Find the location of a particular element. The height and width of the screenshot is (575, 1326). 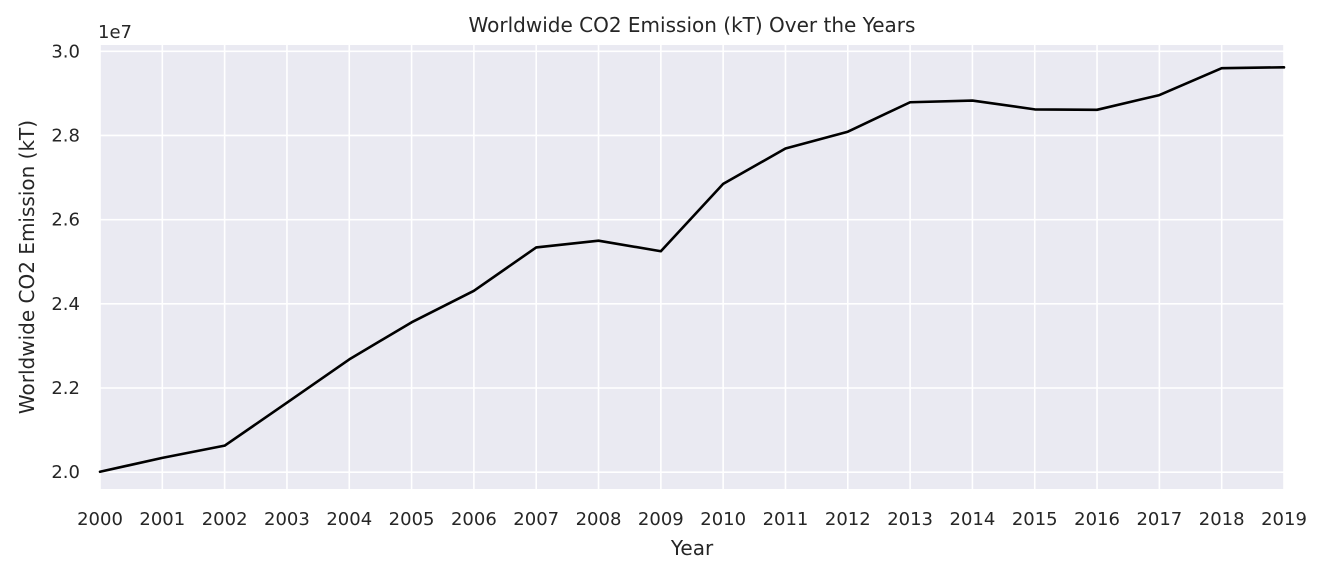

y-axis-ticks: 2.0 2.2 2.4 2.6 2.8 3.0 is located at coordinates (65, 262).